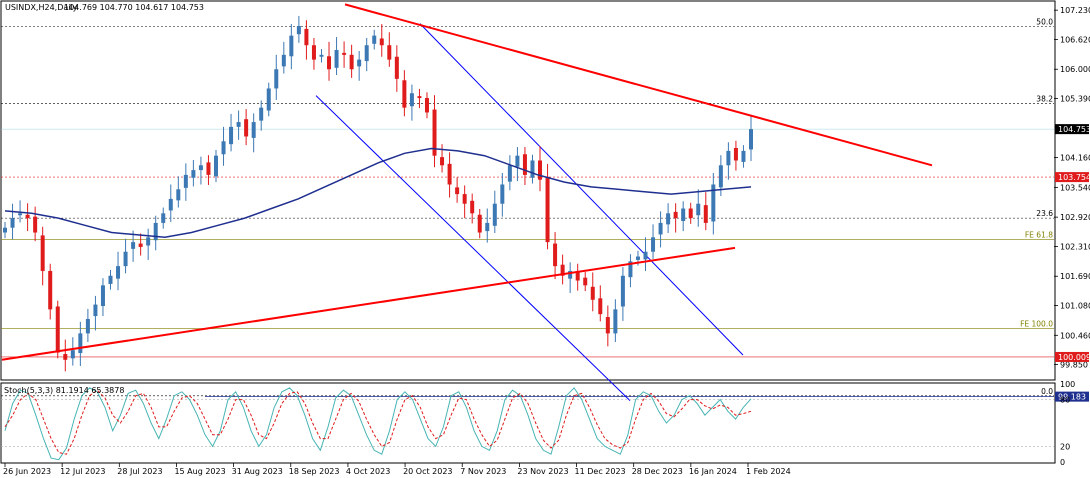 The width and height of the screenshot is (1090, 478). Describe the element at coordinates (1072, 263) in the screenshot. I see `price-tags: 104.753 103.754 100.009 99.183` at that location.